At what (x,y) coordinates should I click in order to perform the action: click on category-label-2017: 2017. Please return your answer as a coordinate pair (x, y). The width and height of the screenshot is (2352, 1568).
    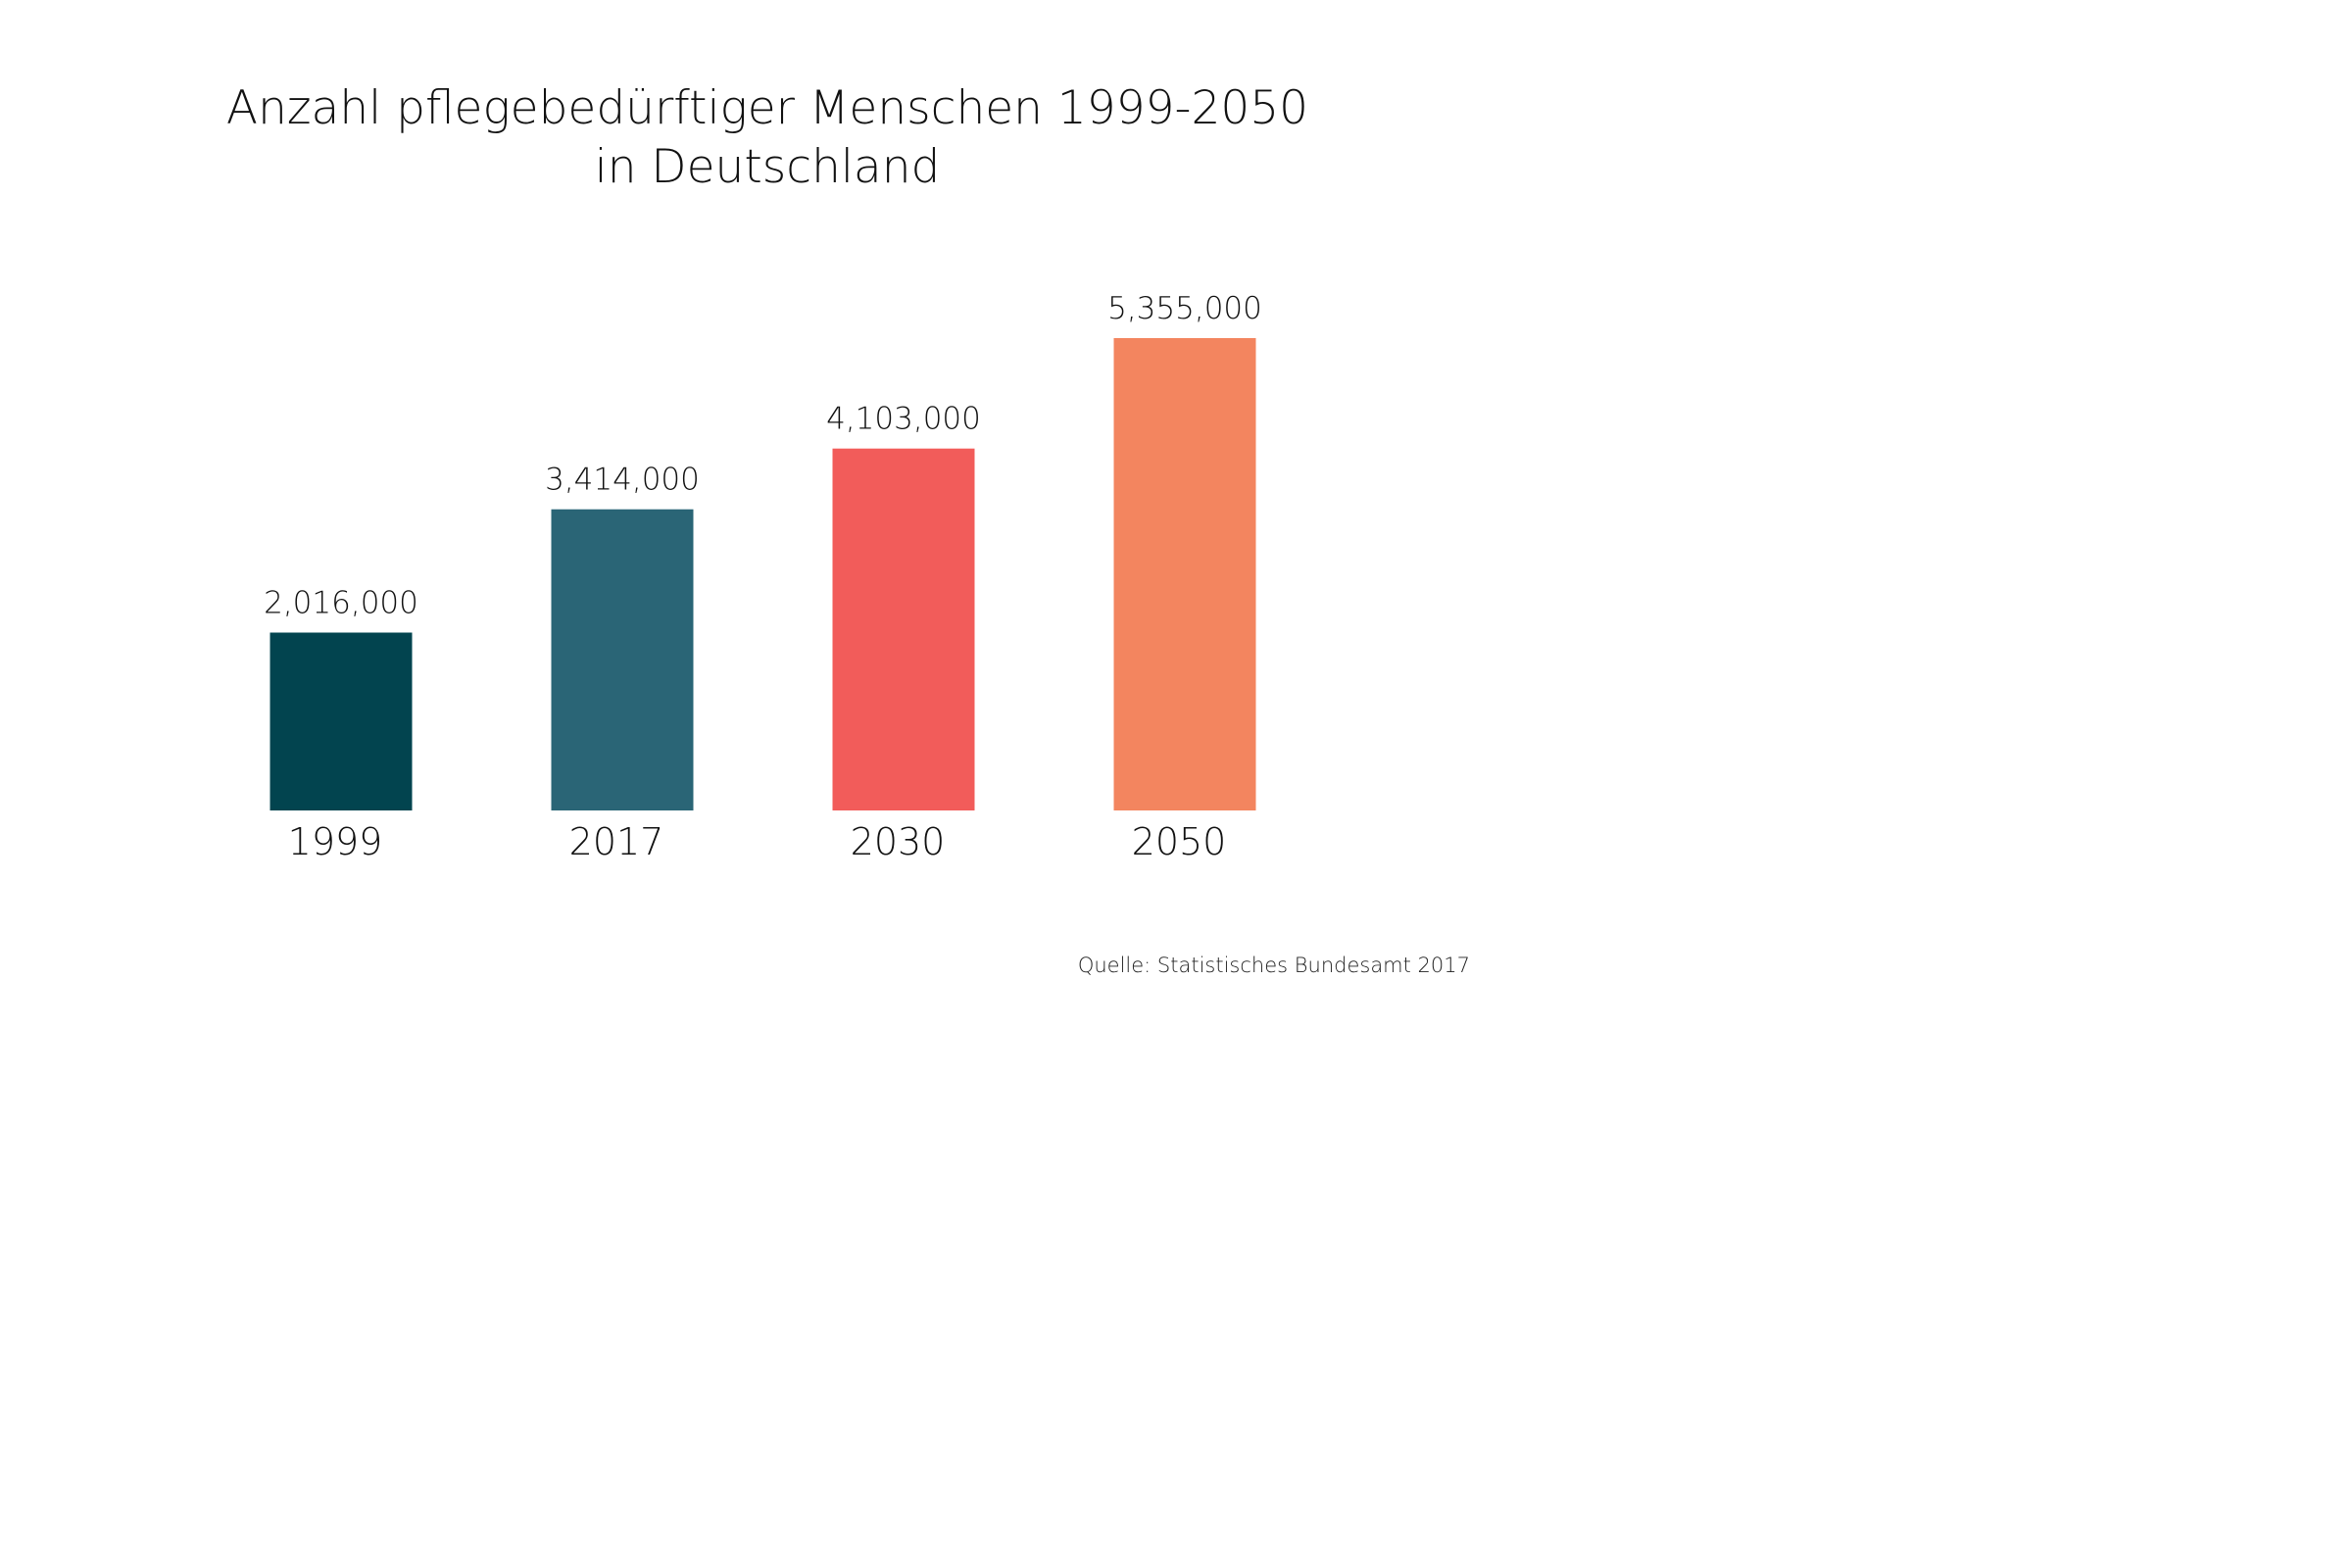
    Looking at the image, I should click on (616, 842).